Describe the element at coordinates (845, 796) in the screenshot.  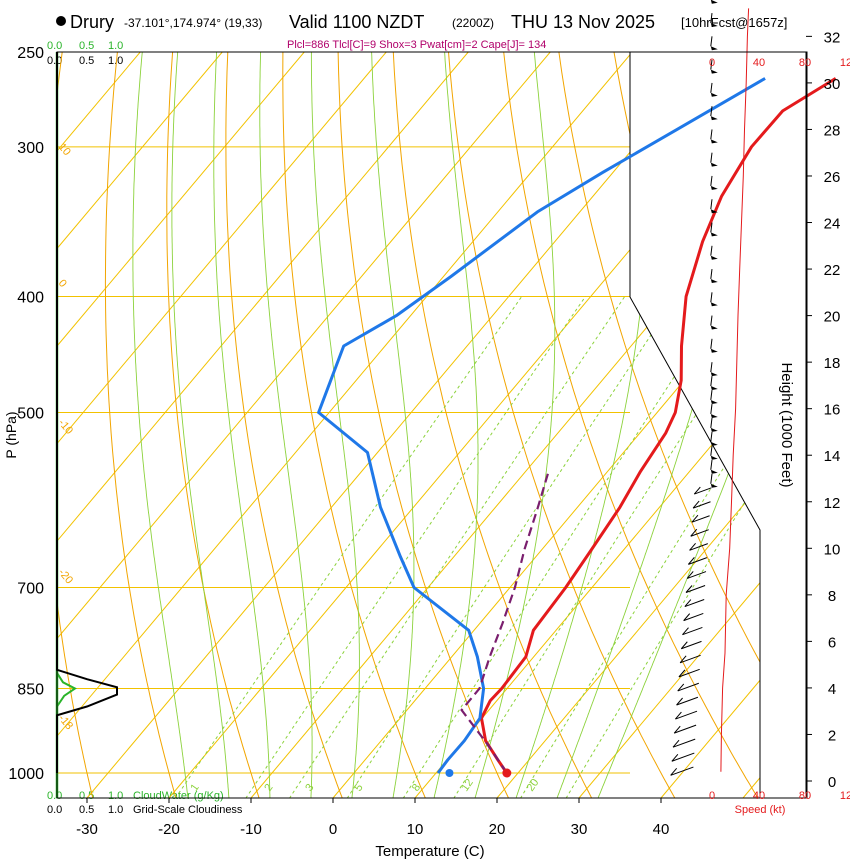
I see `speed-tick-label-bottom: 12` at that location.